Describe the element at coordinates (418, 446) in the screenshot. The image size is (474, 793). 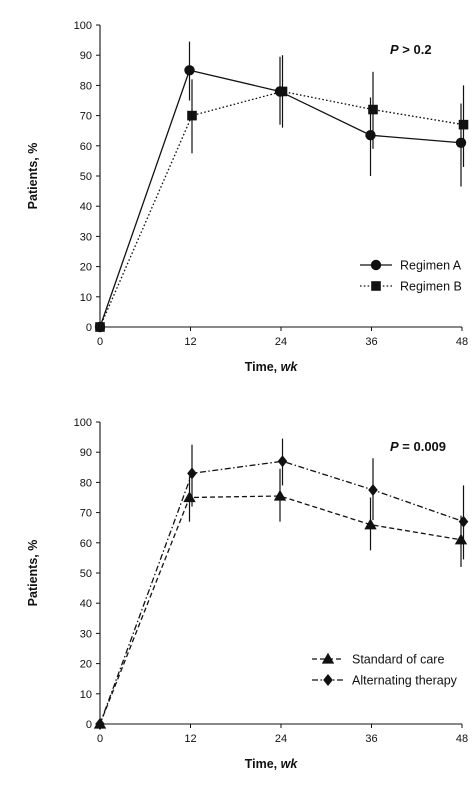
I see `p-value-annotation: P = 0.009` at that location.